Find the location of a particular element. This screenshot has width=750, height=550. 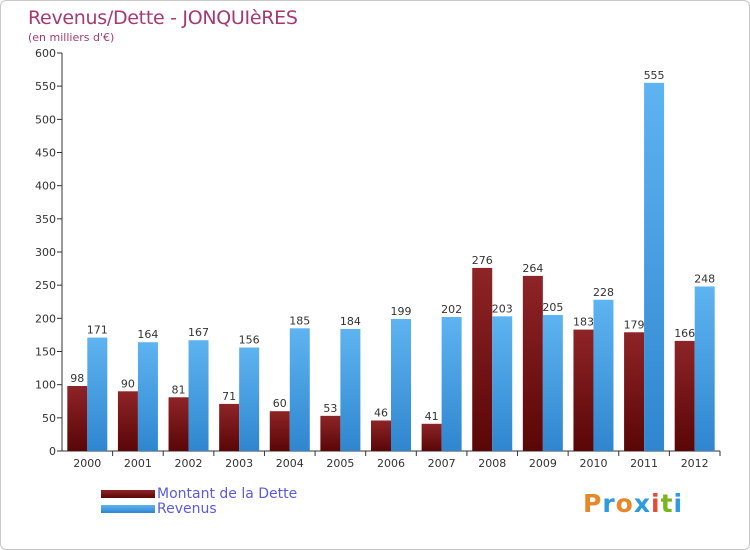

value-label-debt: 98 is located at coordinates (77, 378).